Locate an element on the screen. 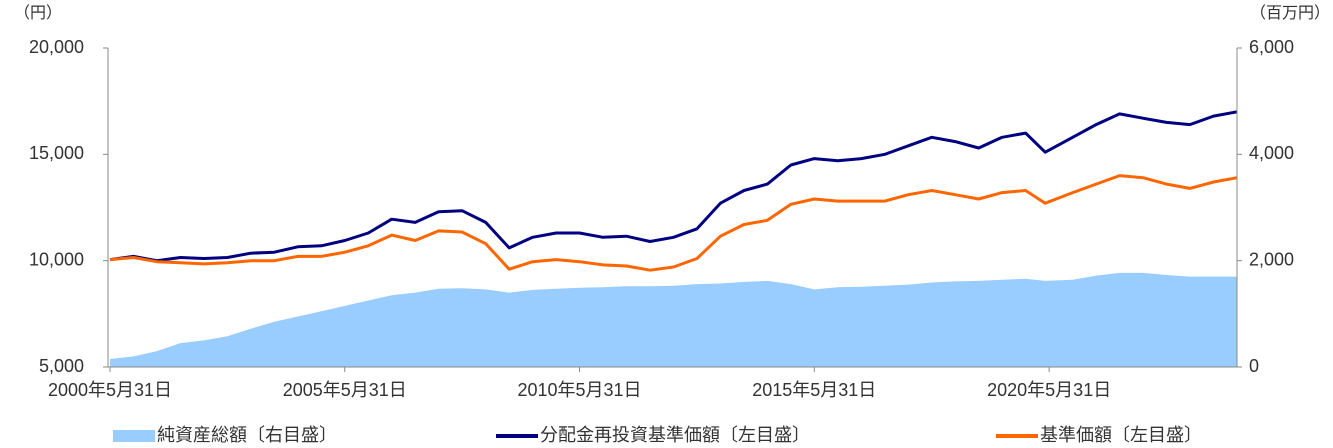 The width and height of the screenshot is (1333, 448). y2-tick-label: 4,000 is located at coordinates (1271, 153).